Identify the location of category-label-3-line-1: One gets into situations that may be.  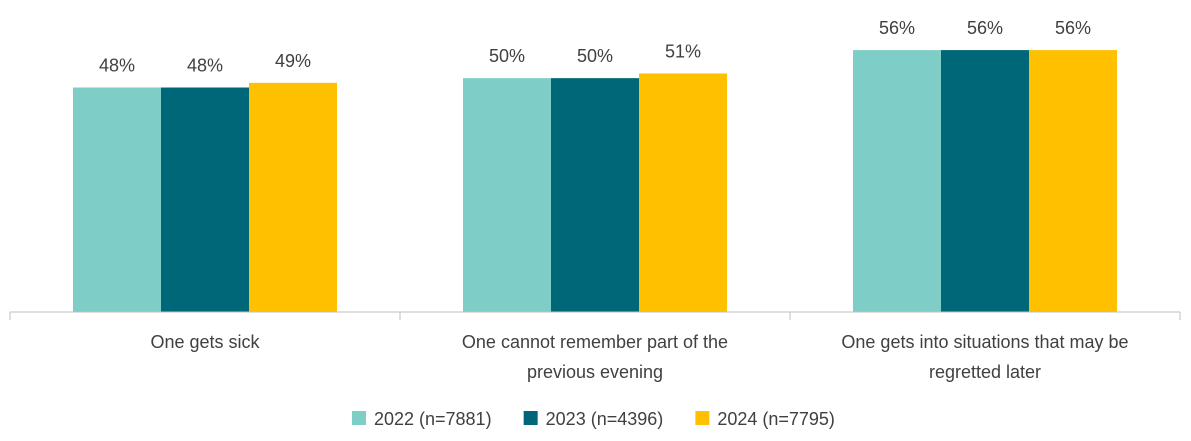
(984, 342).